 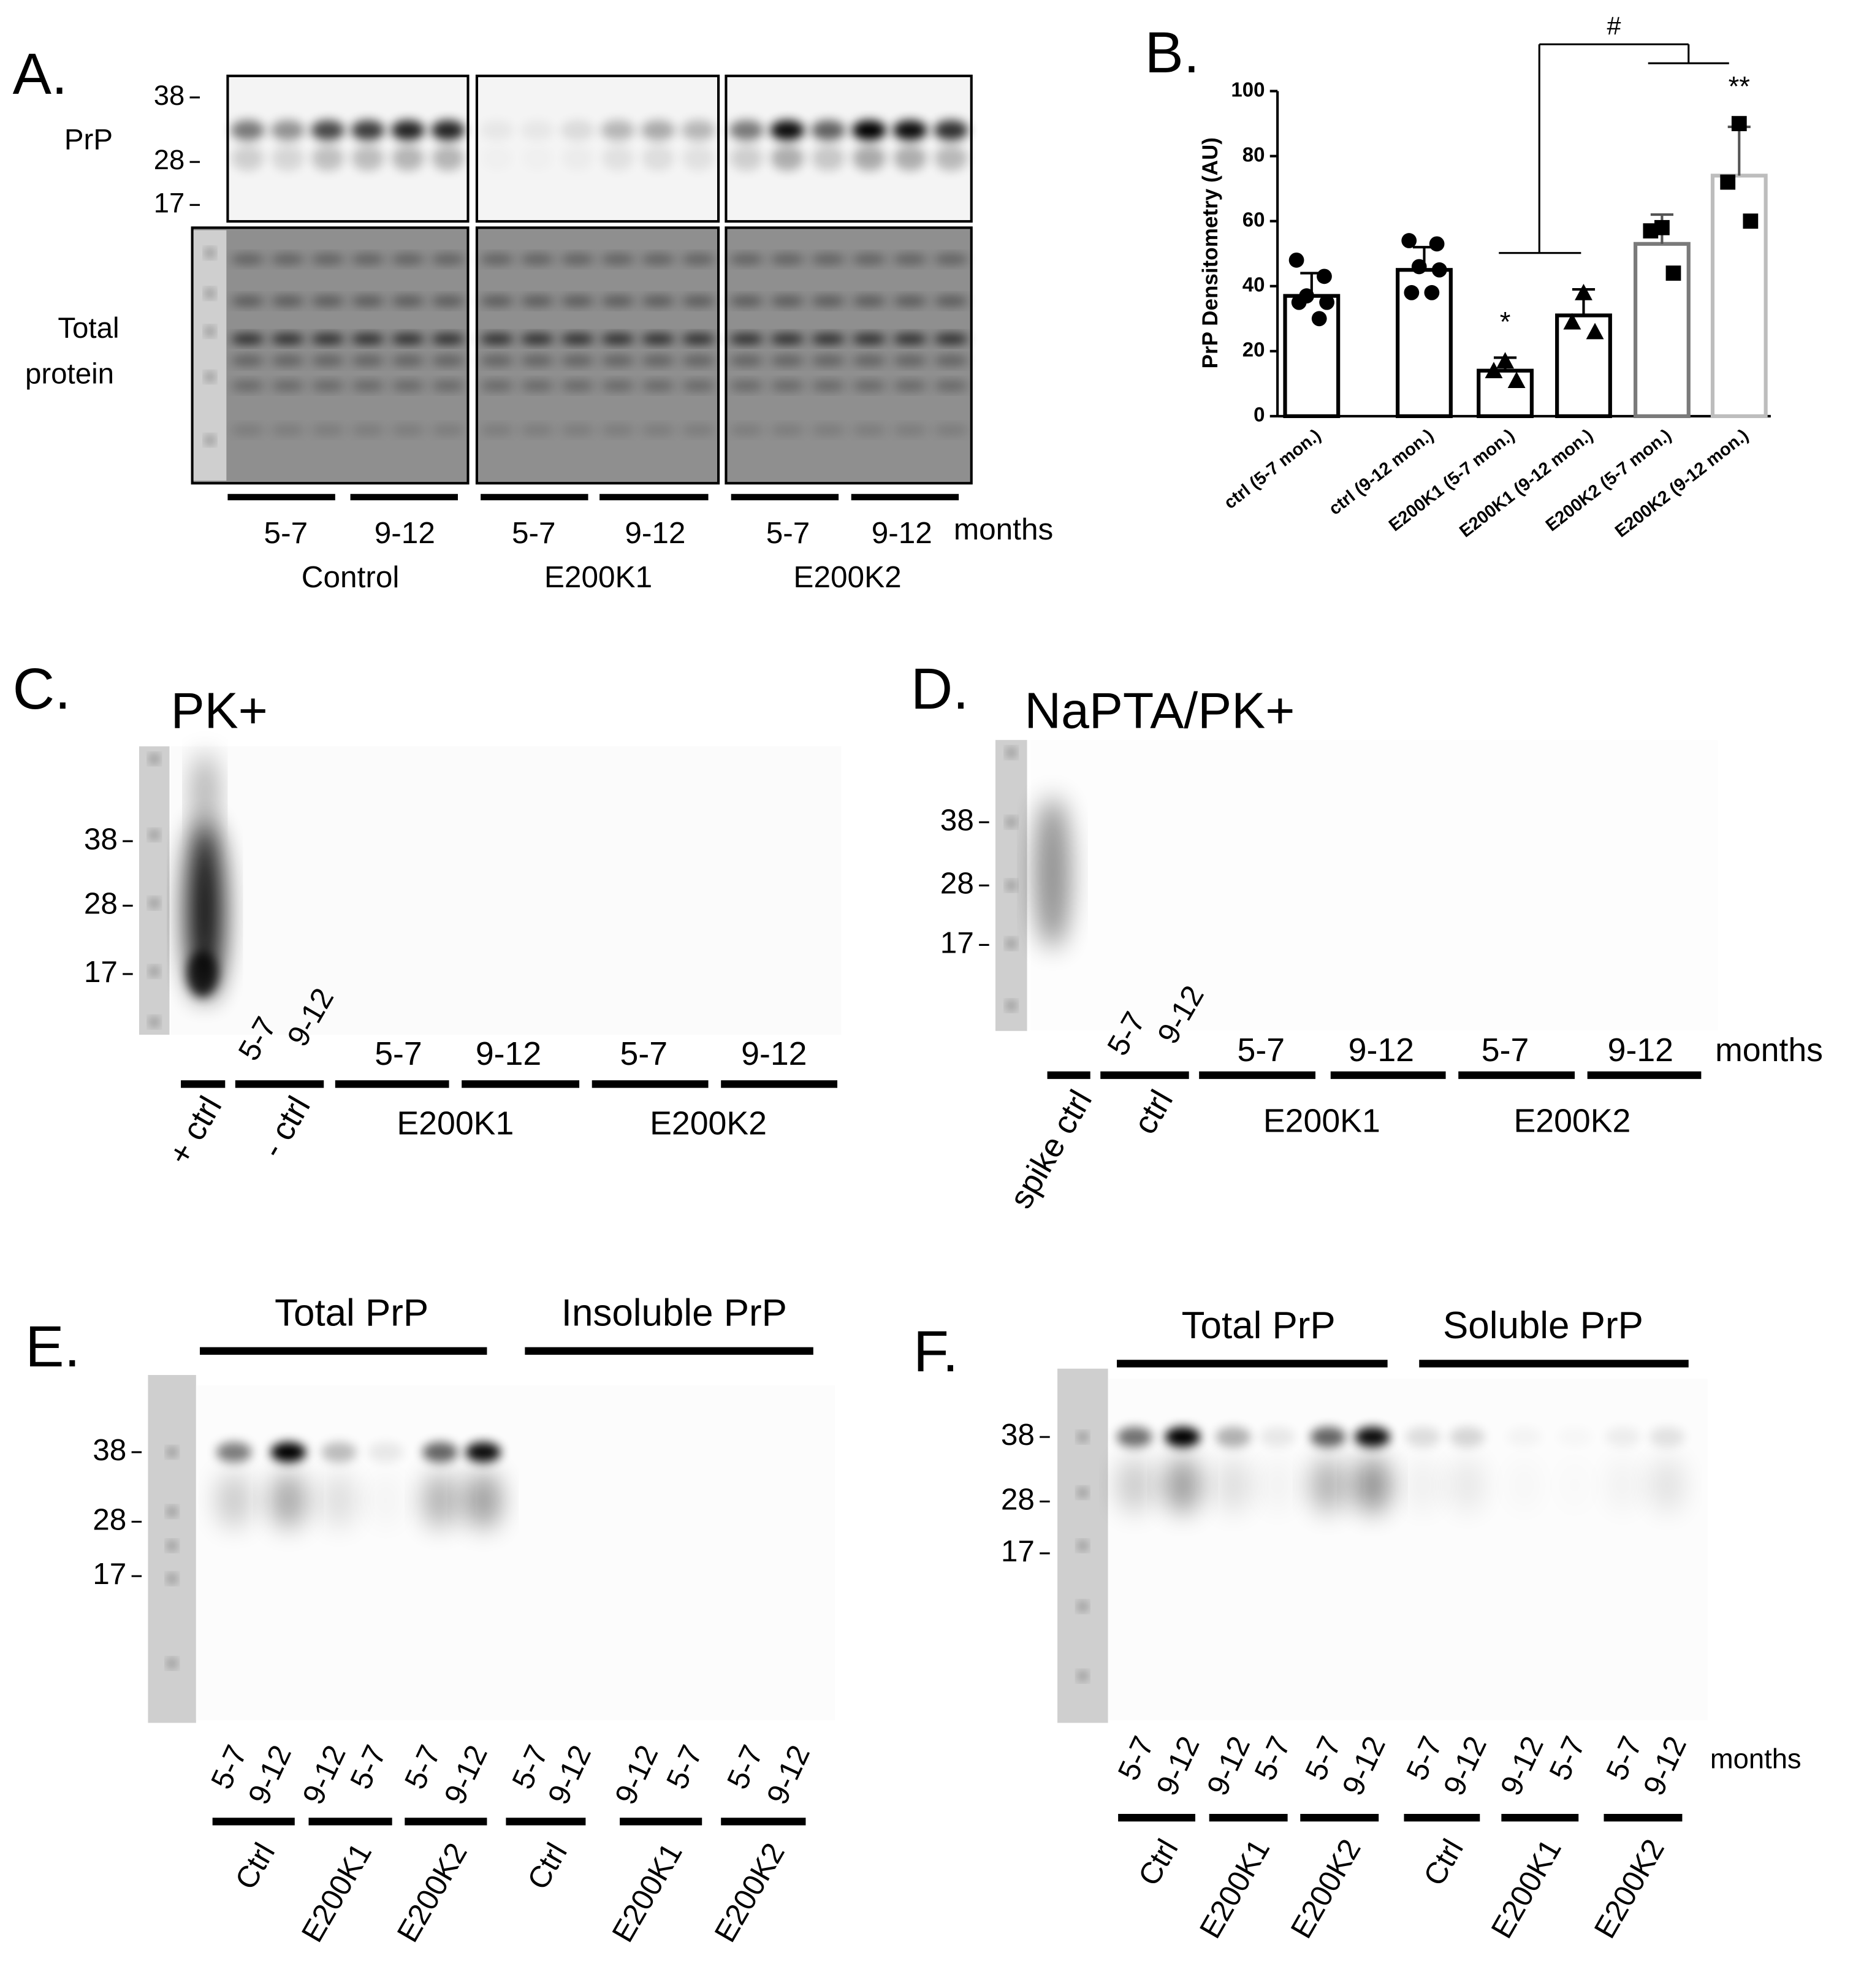 What do you see at coordinates (1159, 711) in the screenshot?
I see `panel-title: NaPTA/PK+` at bounding box center [1159, 711].